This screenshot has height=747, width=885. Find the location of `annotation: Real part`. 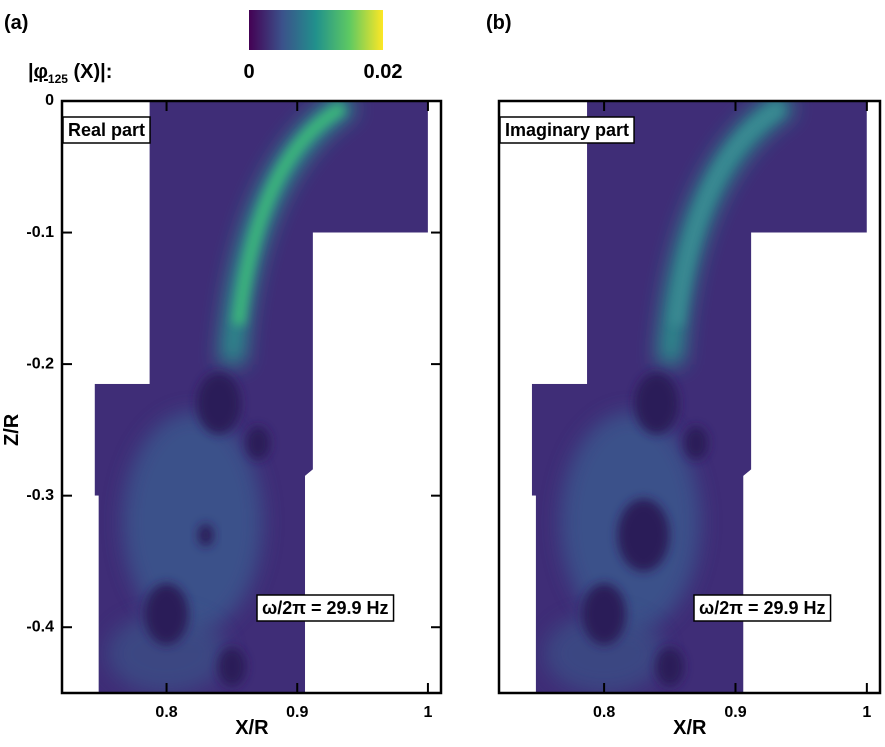

annotation: Real part is located at coordinates (106, 130).